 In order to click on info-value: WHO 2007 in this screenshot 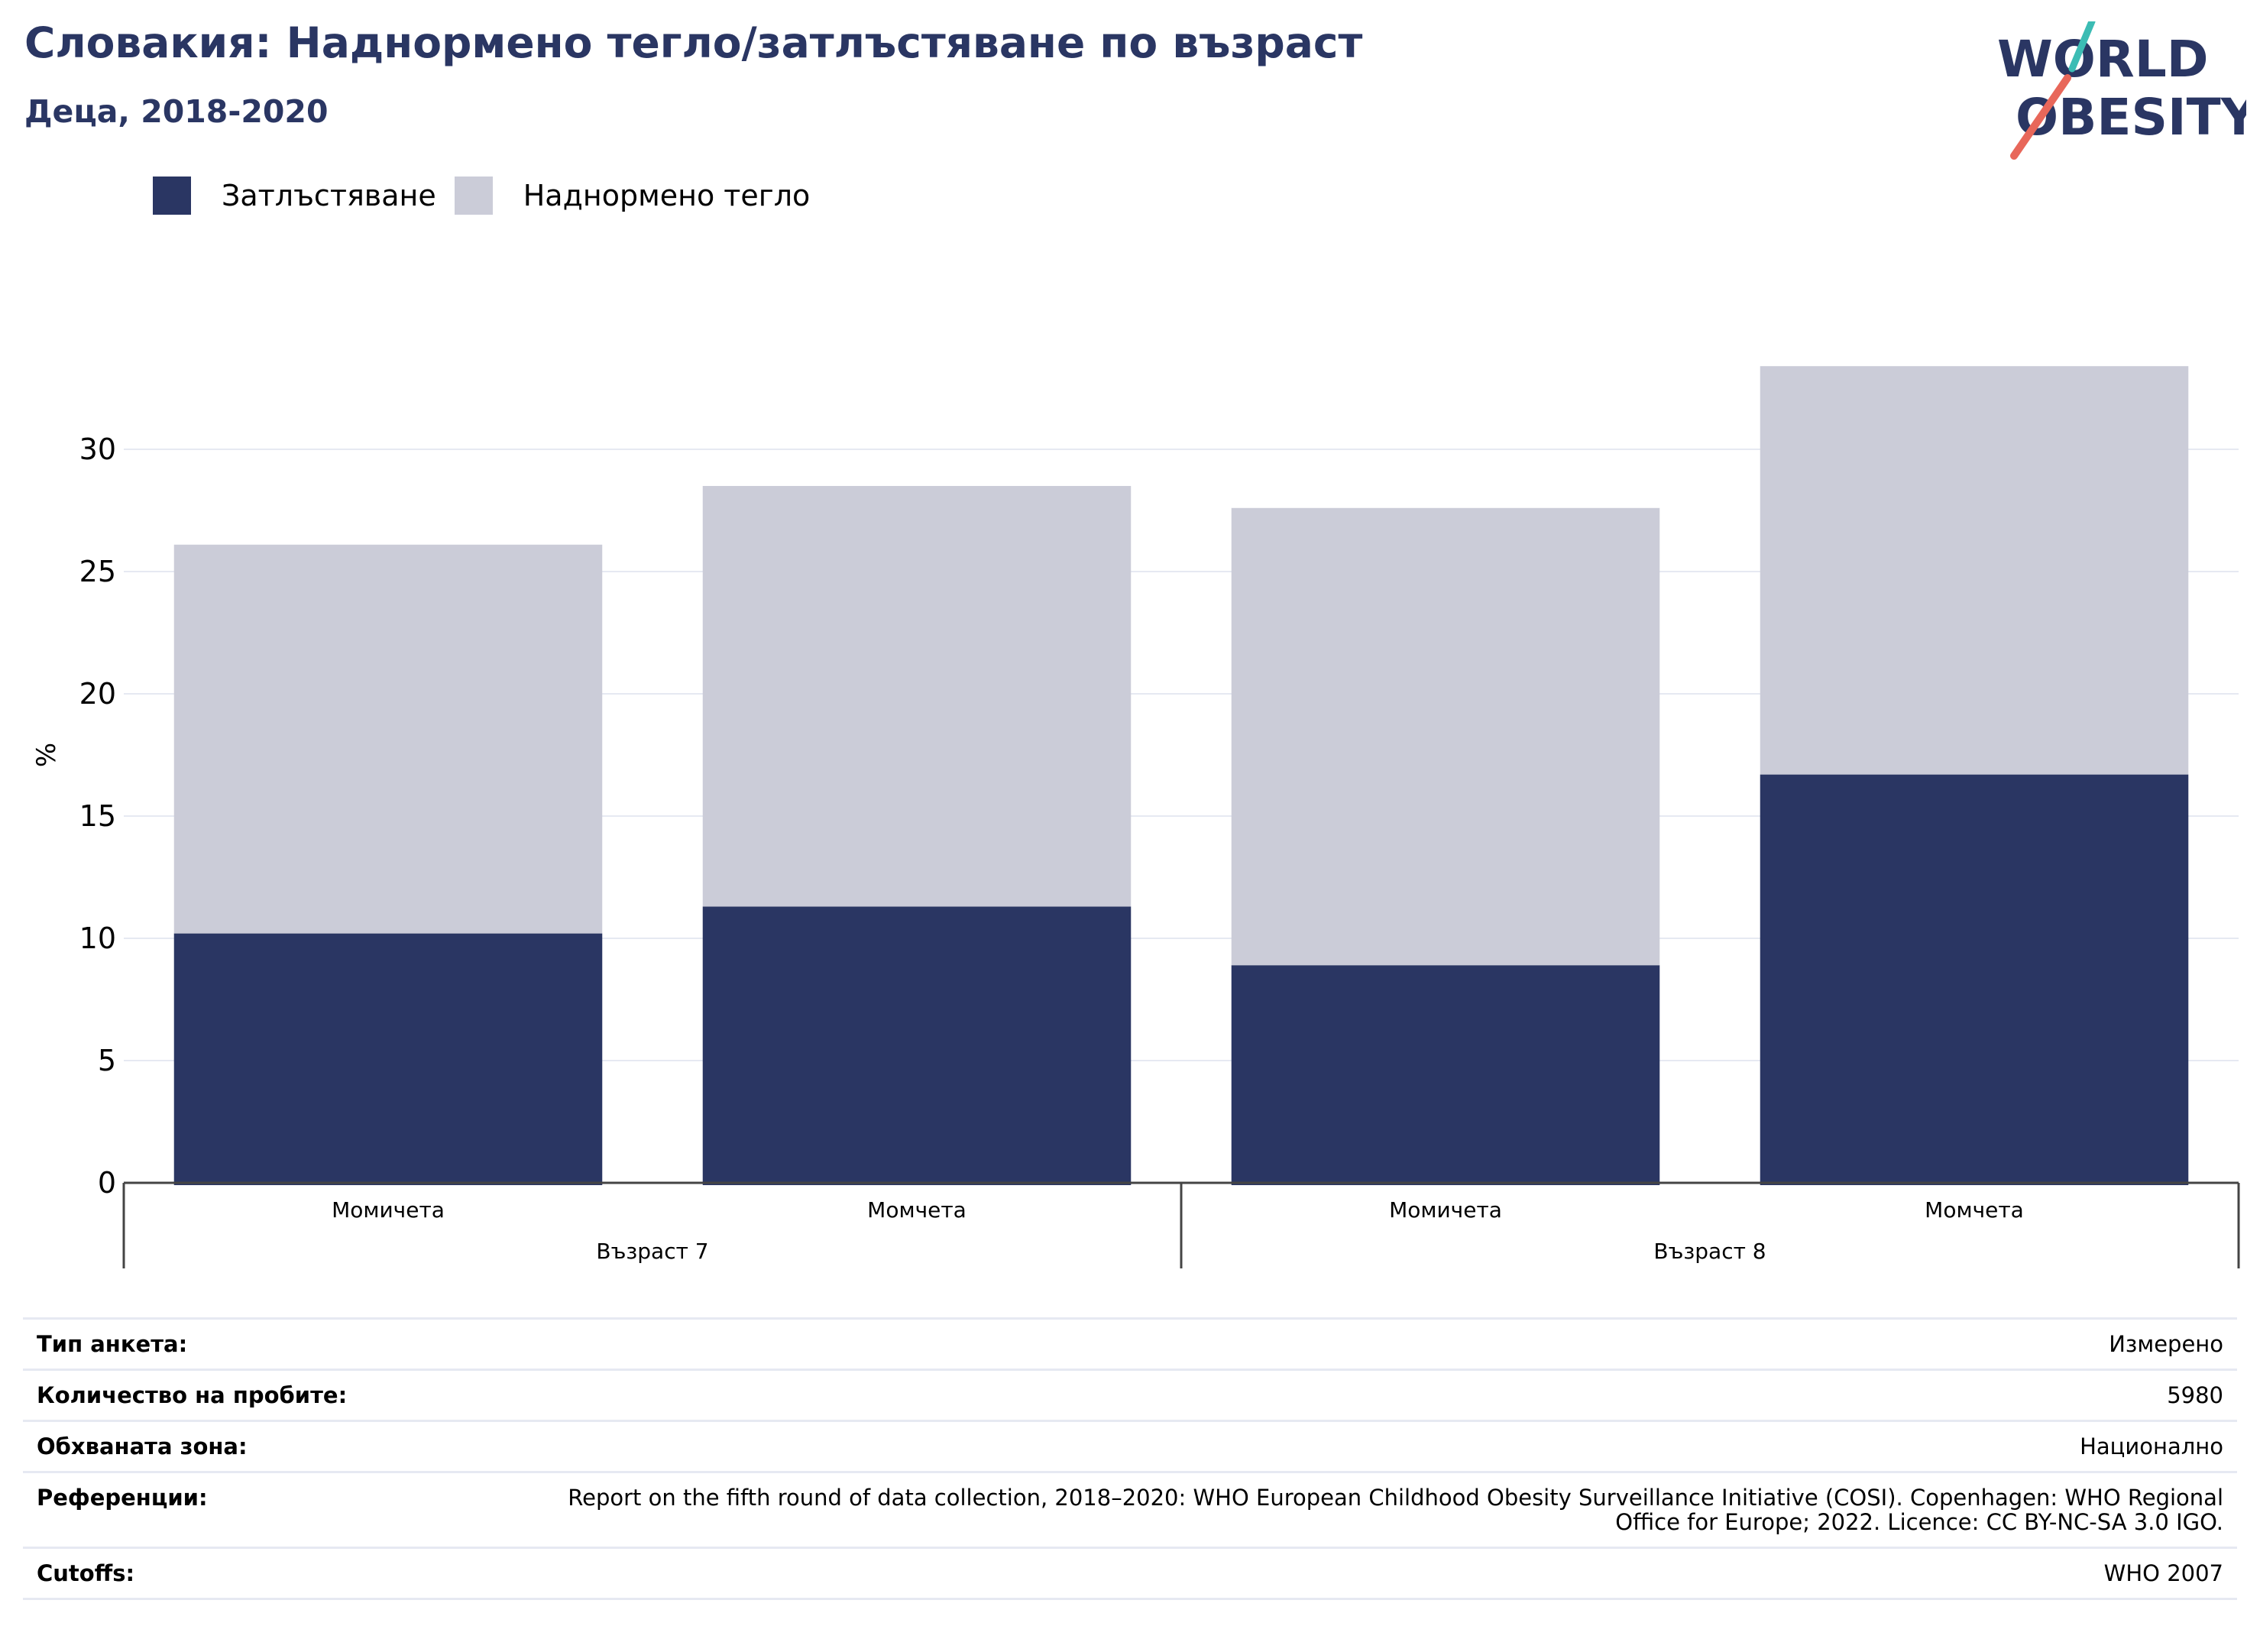, I will do `click(2163, 1573)`.